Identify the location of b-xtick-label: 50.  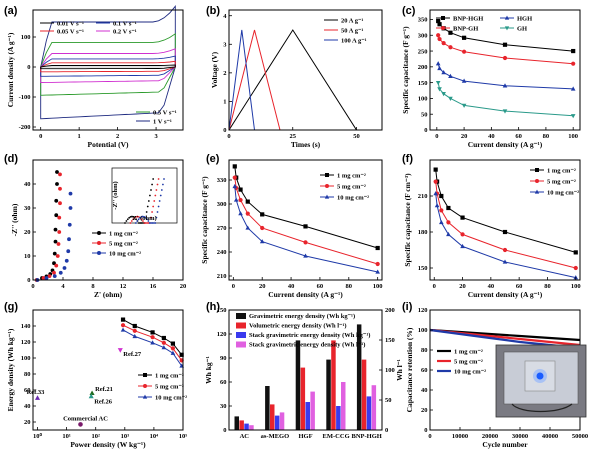
(356, 136).